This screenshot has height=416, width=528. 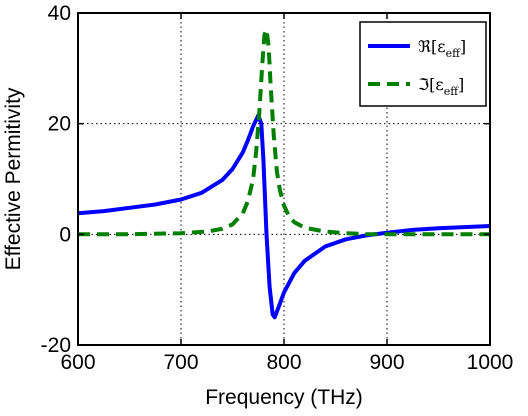 What do you see at coordinates (77, 362) in the screenshot?
I see `x-tick-label: 600` at bounding box center [77, 362].